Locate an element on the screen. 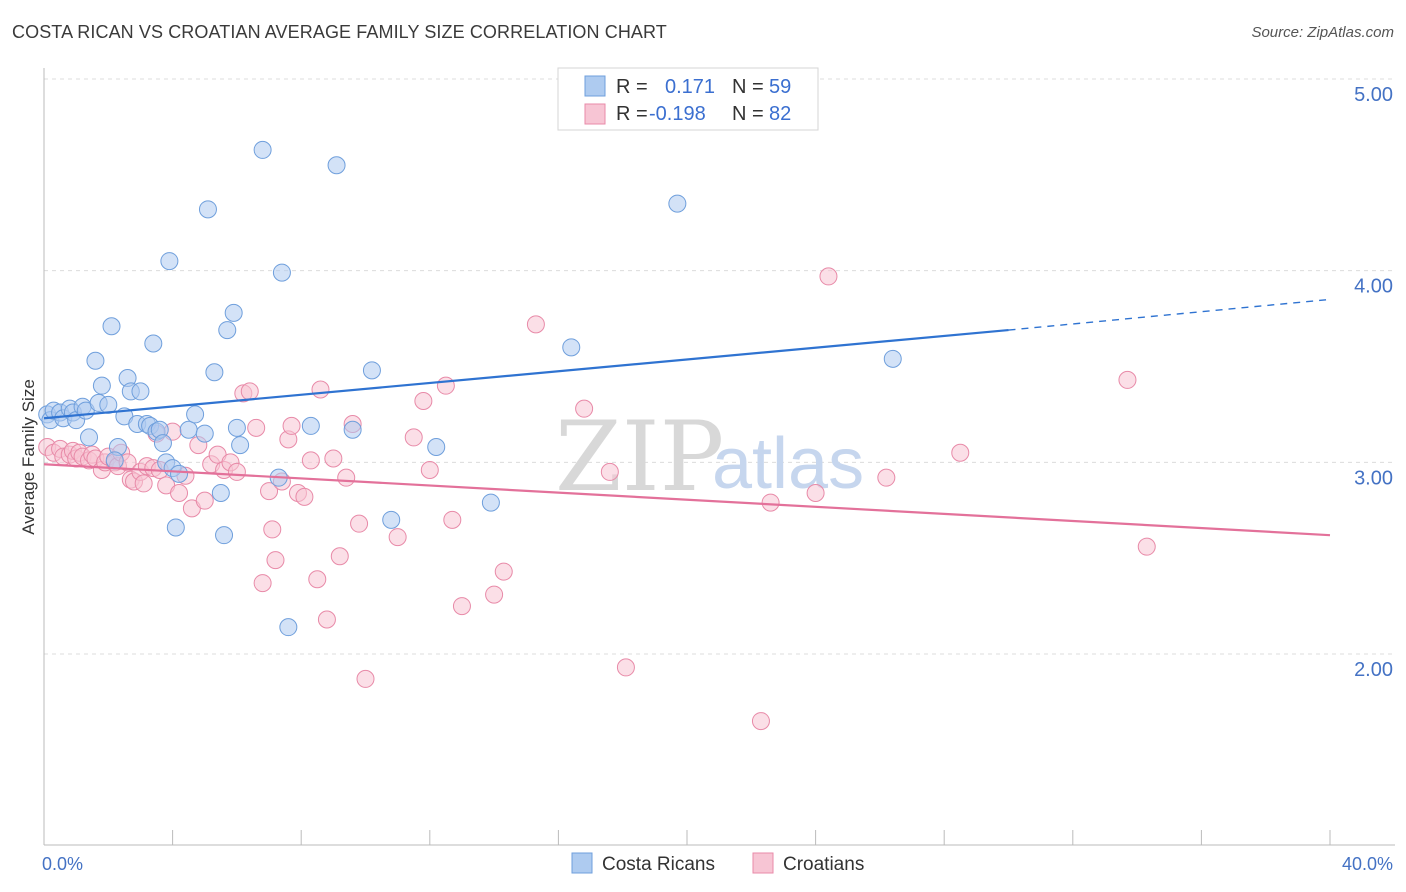 The width and height of the screenshot is (1406, 892). y-tick-label: 2.00 is located at coordinates (1373, 670).